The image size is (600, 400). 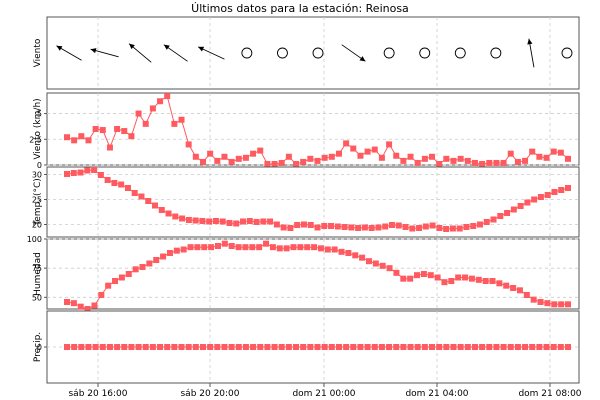 I want to click on y-tick-label: 30, so click(x=37, y=175).